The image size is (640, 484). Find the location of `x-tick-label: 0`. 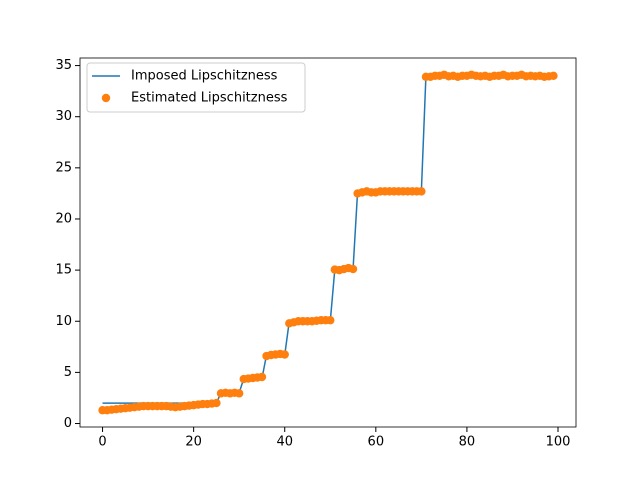

x-tick-label: 0 is located at coordinates (102, 442).